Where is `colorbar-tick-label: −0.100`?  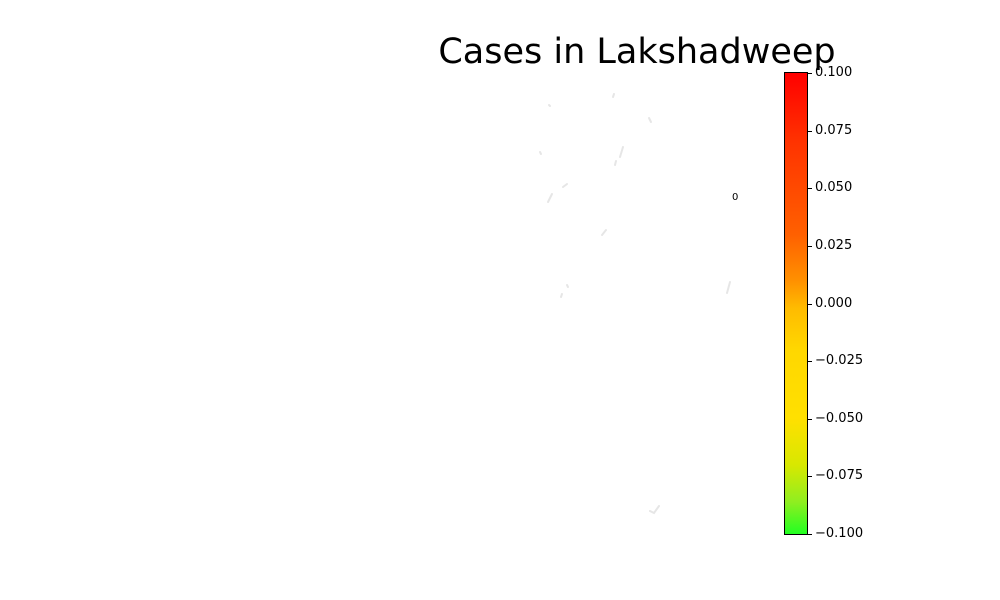
colorbar-tick-label: −0.100 is located at coordinates (839, 533).